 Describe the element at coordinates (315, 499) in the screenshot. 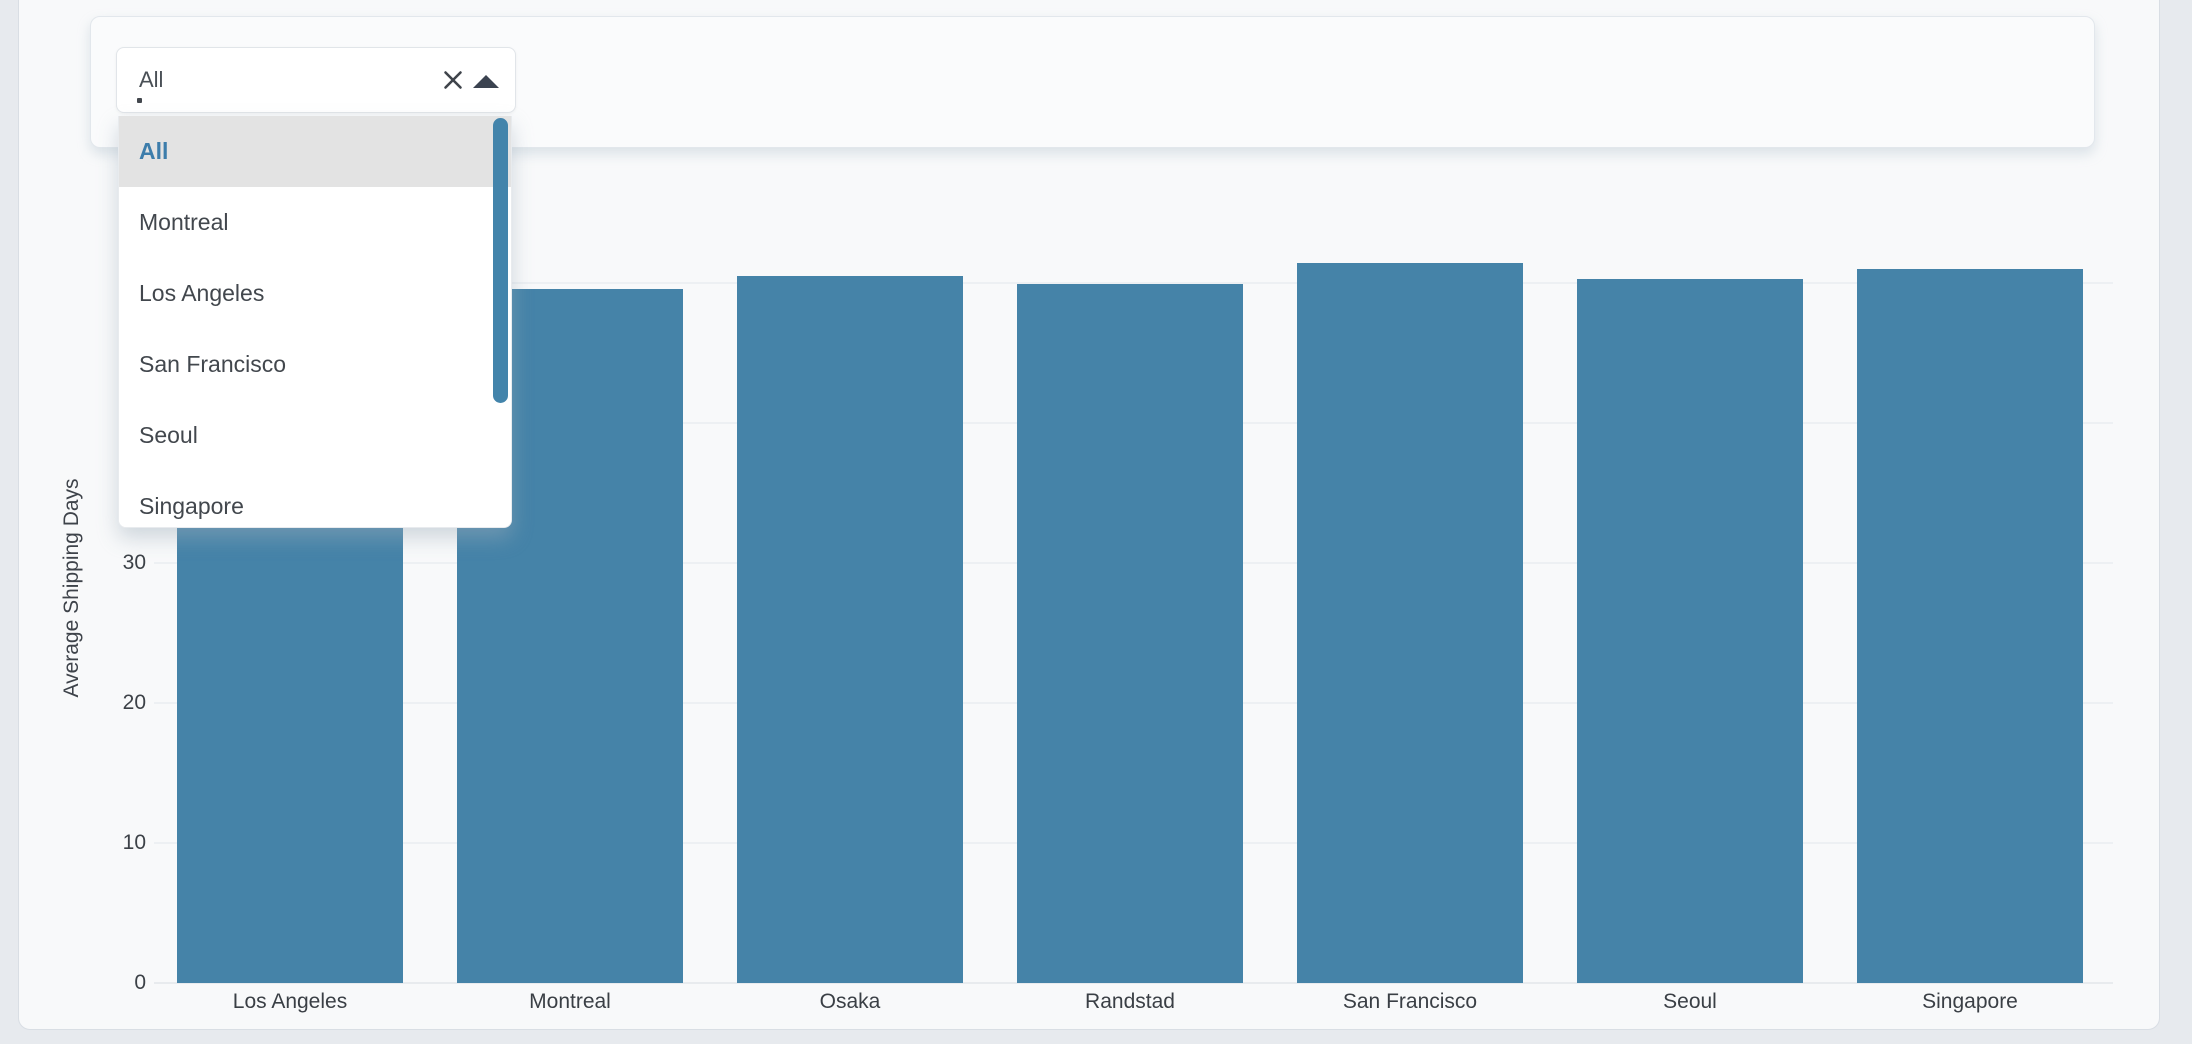

I see `dropdown-option-singapore: Singapore` at that location.